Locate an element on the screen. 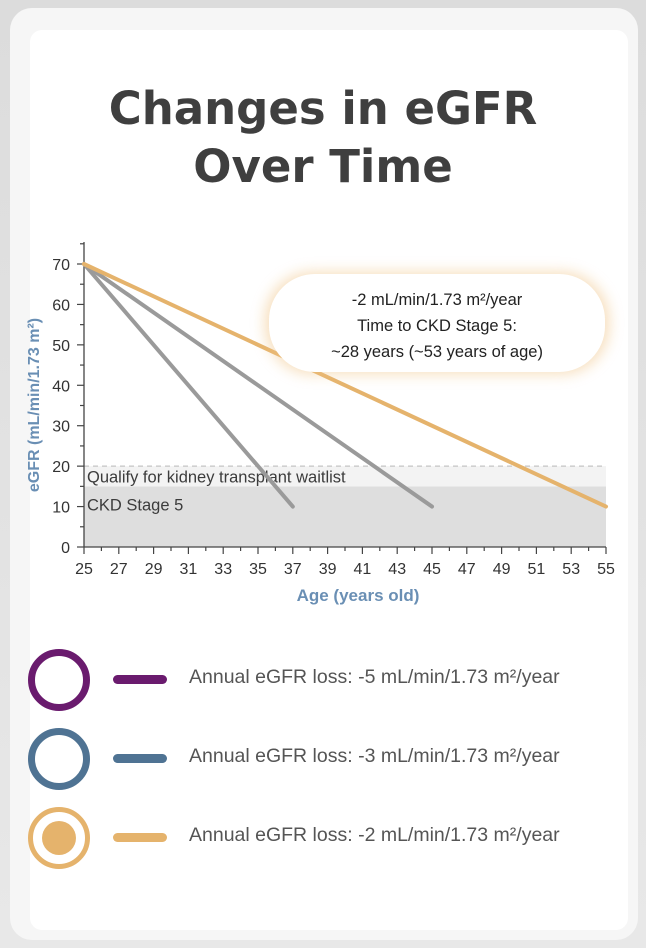  title-line-2: Over Time is located at coordinates (323, 166).